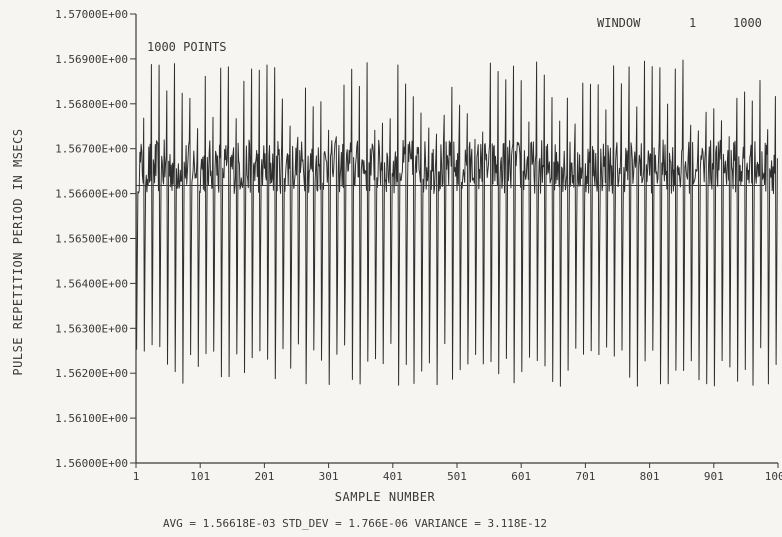  Describe the element at coordinates (264, 476) in the screenshot. I see `x-tick-label: 201` at that location.